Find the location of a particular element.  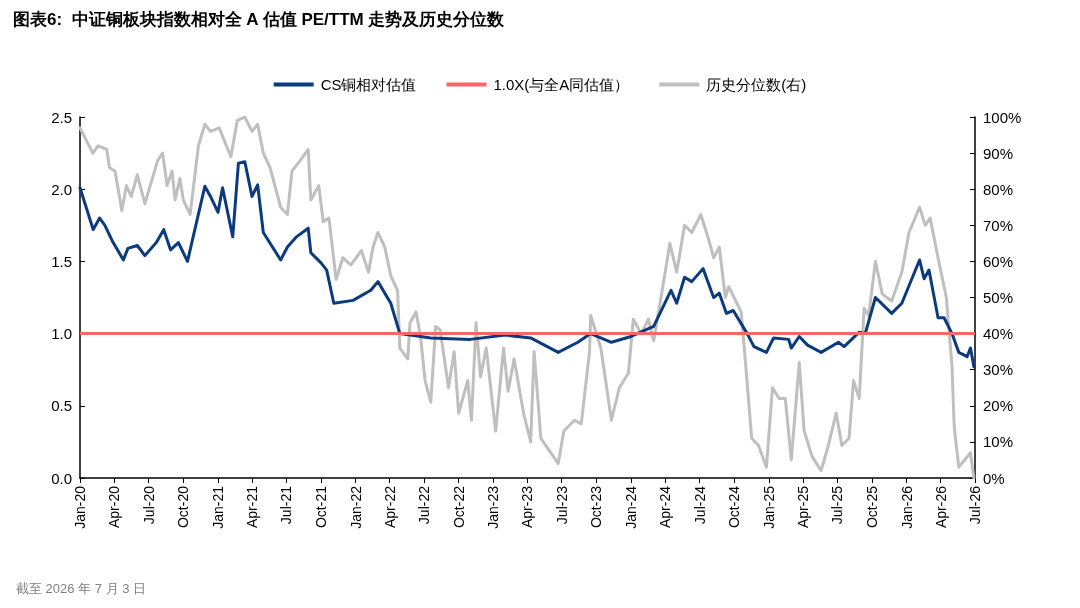

y2-tick-label: 40% is located at coordinates (998, 334).